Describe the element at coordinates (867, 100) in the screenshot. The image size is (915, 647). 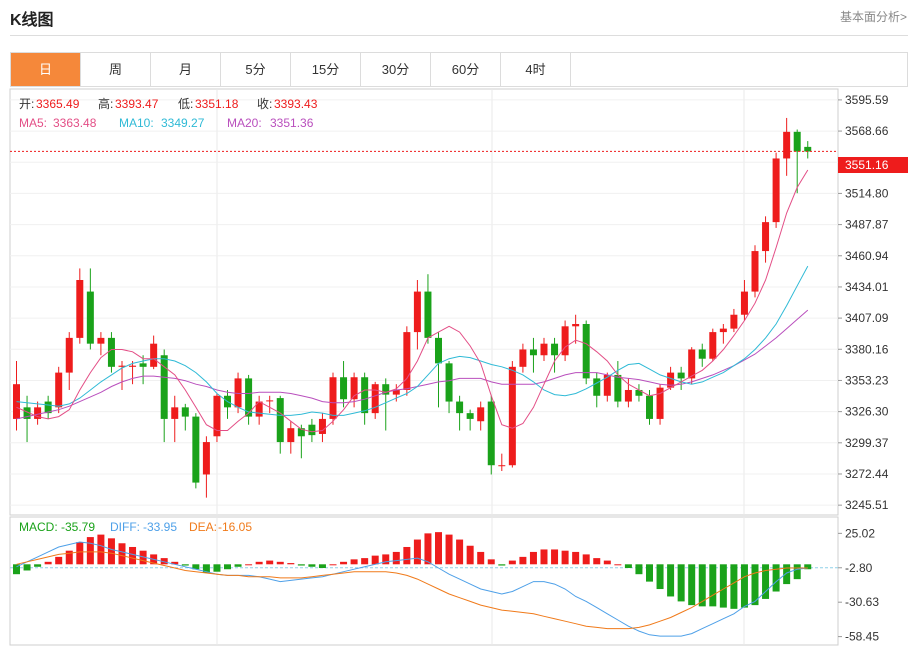
I see `price-tick-label: 3595.59` at that location.